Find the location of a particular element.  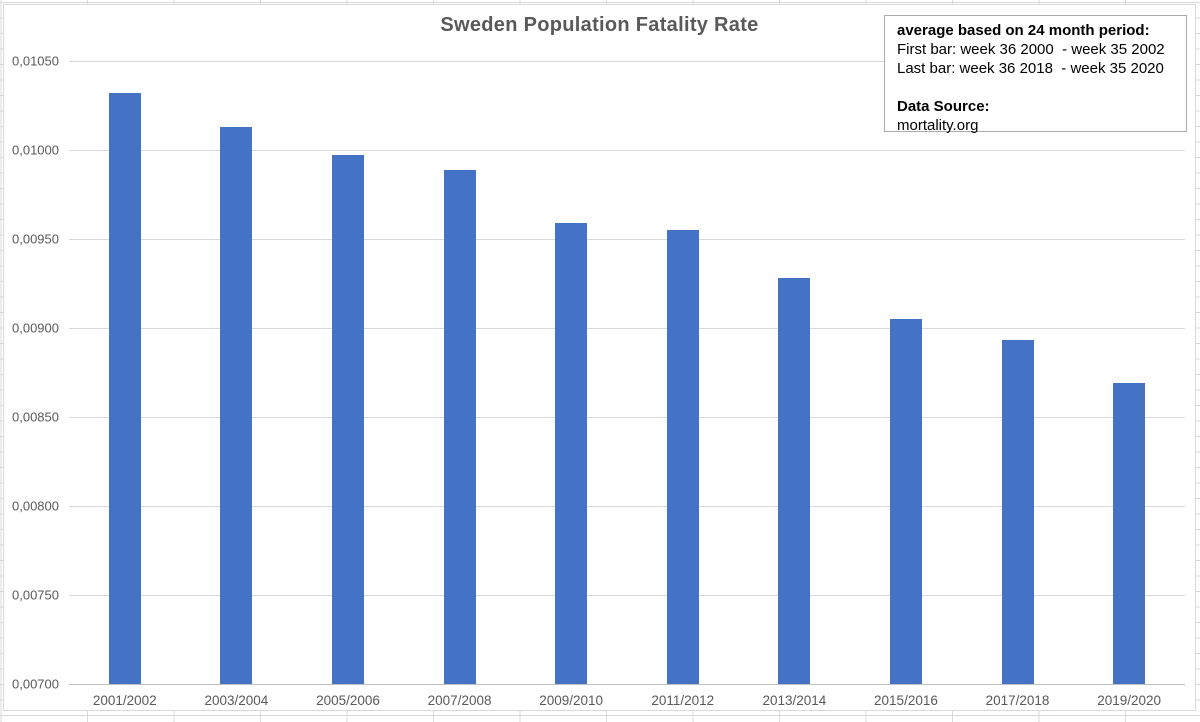

x-axis-category-label: 2005/2006 is located at coordinates (348, 700).